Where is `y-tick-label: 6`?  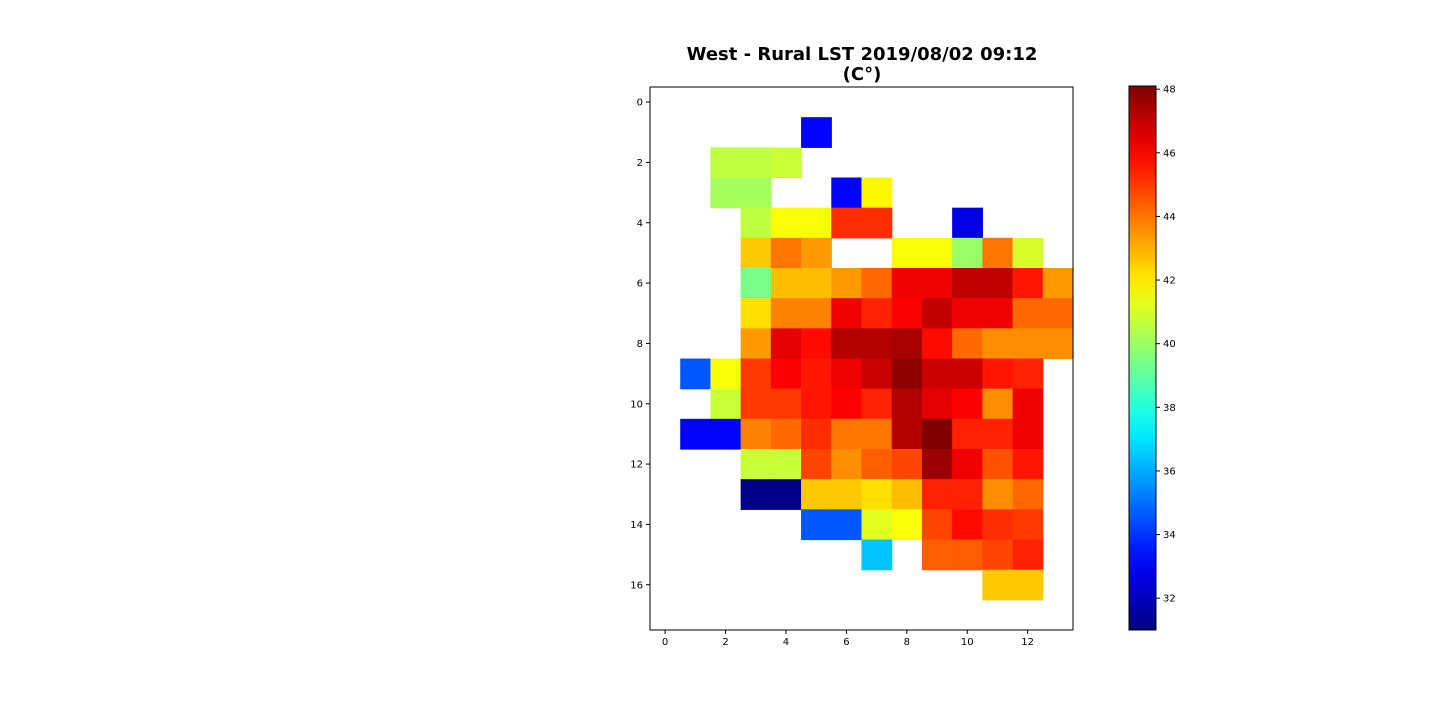 y-tick-label: 6 is located at coordinates (640, 284).